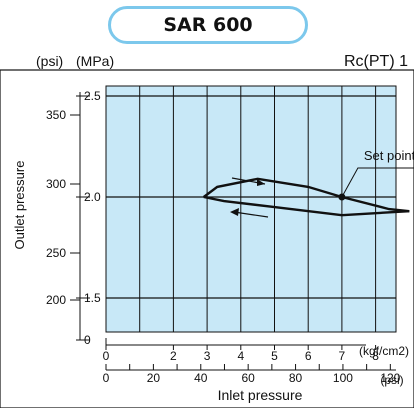 Image resolution: width=414 pixels, height=408 pixels. What do you see at coordinates (87, 340) in the screenshot?
I see `y-tick-label-mpa: 0` at bounding box center [87, 340].